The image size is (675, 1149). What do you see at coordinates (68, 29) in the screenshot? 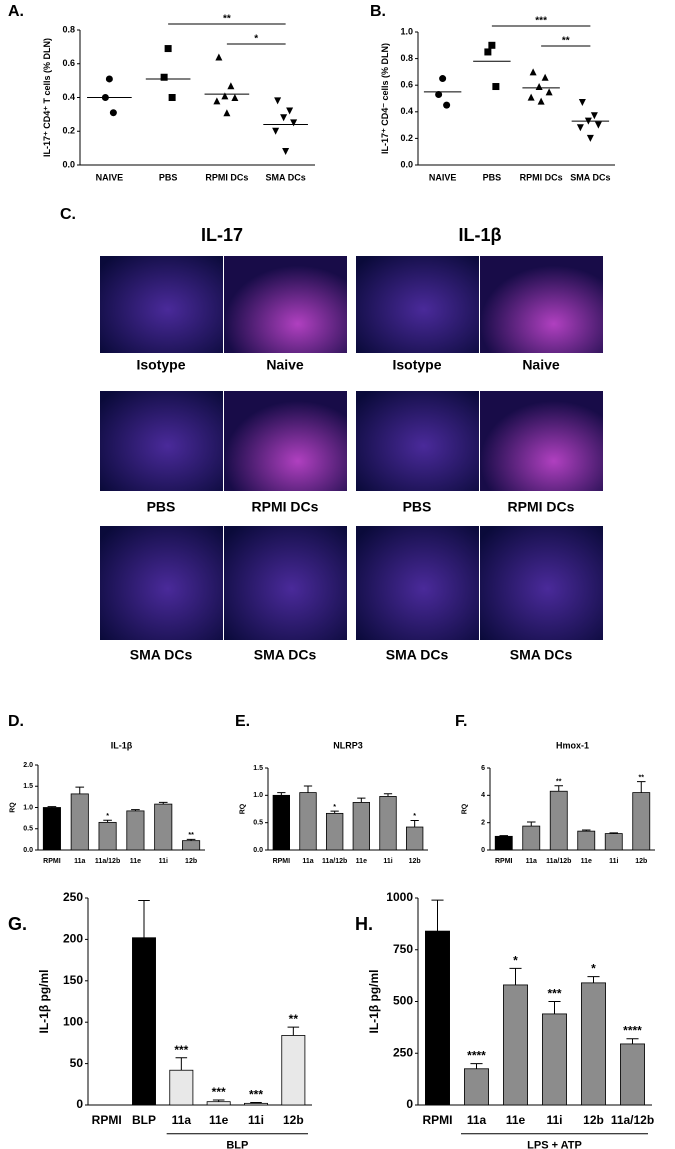
I see `y-tick-label: 0.8` at bounding box center [68, 29].